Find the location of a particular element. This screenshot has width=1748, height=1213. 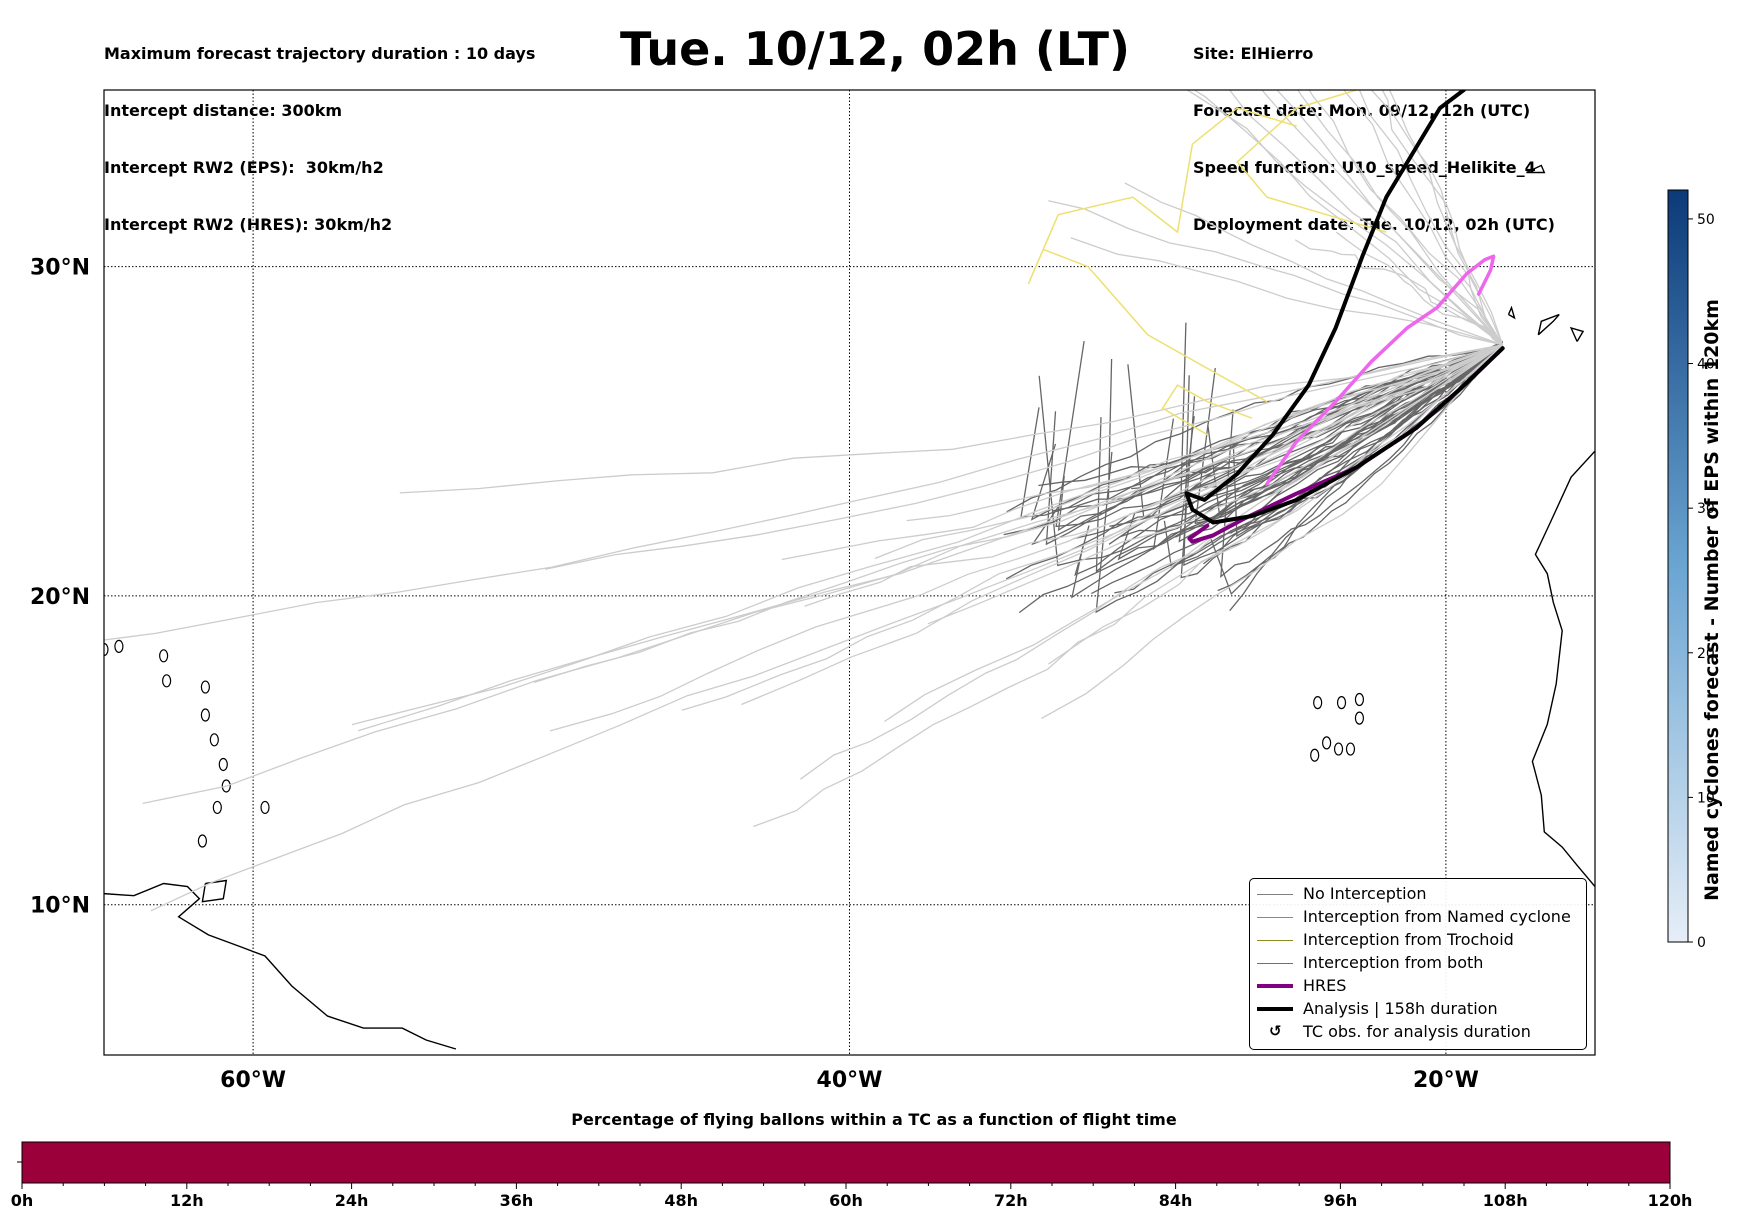

timebar-tick-label: 60h is located at coordinates (846, 1200).